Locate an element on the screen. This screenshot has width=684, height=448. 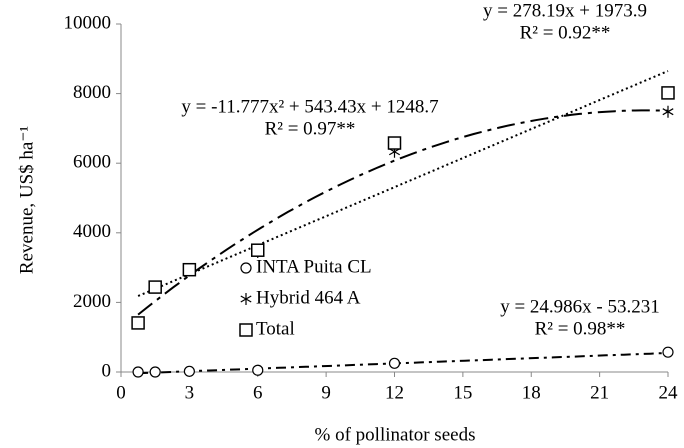
trendline is located at coordinates (403, 363).